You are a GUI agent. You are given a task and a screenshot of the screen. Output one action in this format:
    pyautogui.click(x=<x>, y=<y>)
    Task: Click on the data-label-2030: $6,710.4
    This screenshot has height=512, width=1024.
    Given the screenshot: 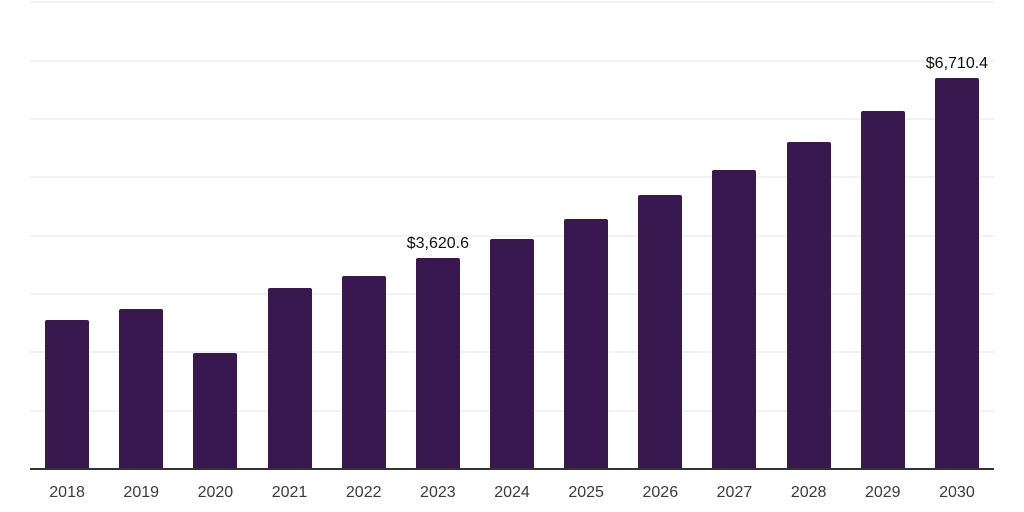 What is the action you would take?
    pyautogui.click(x=957, y=63)
    